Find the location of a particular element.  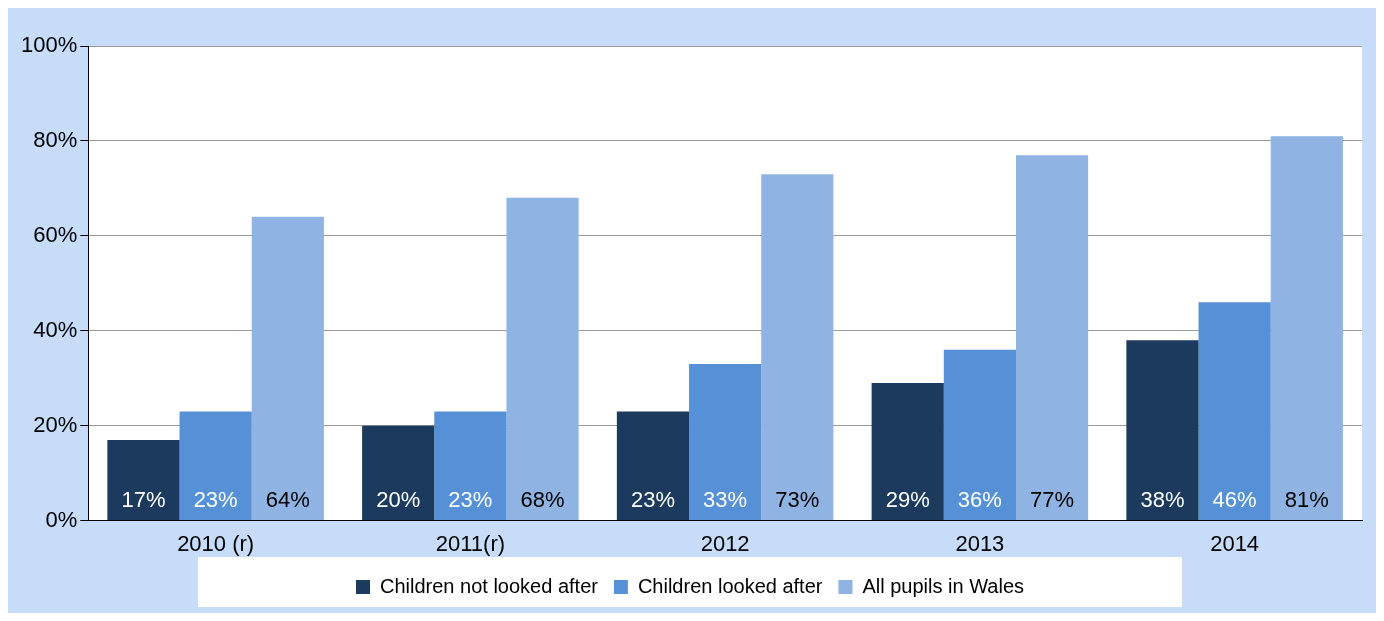

data-label: 77% is located at coordinates (1052, 500).